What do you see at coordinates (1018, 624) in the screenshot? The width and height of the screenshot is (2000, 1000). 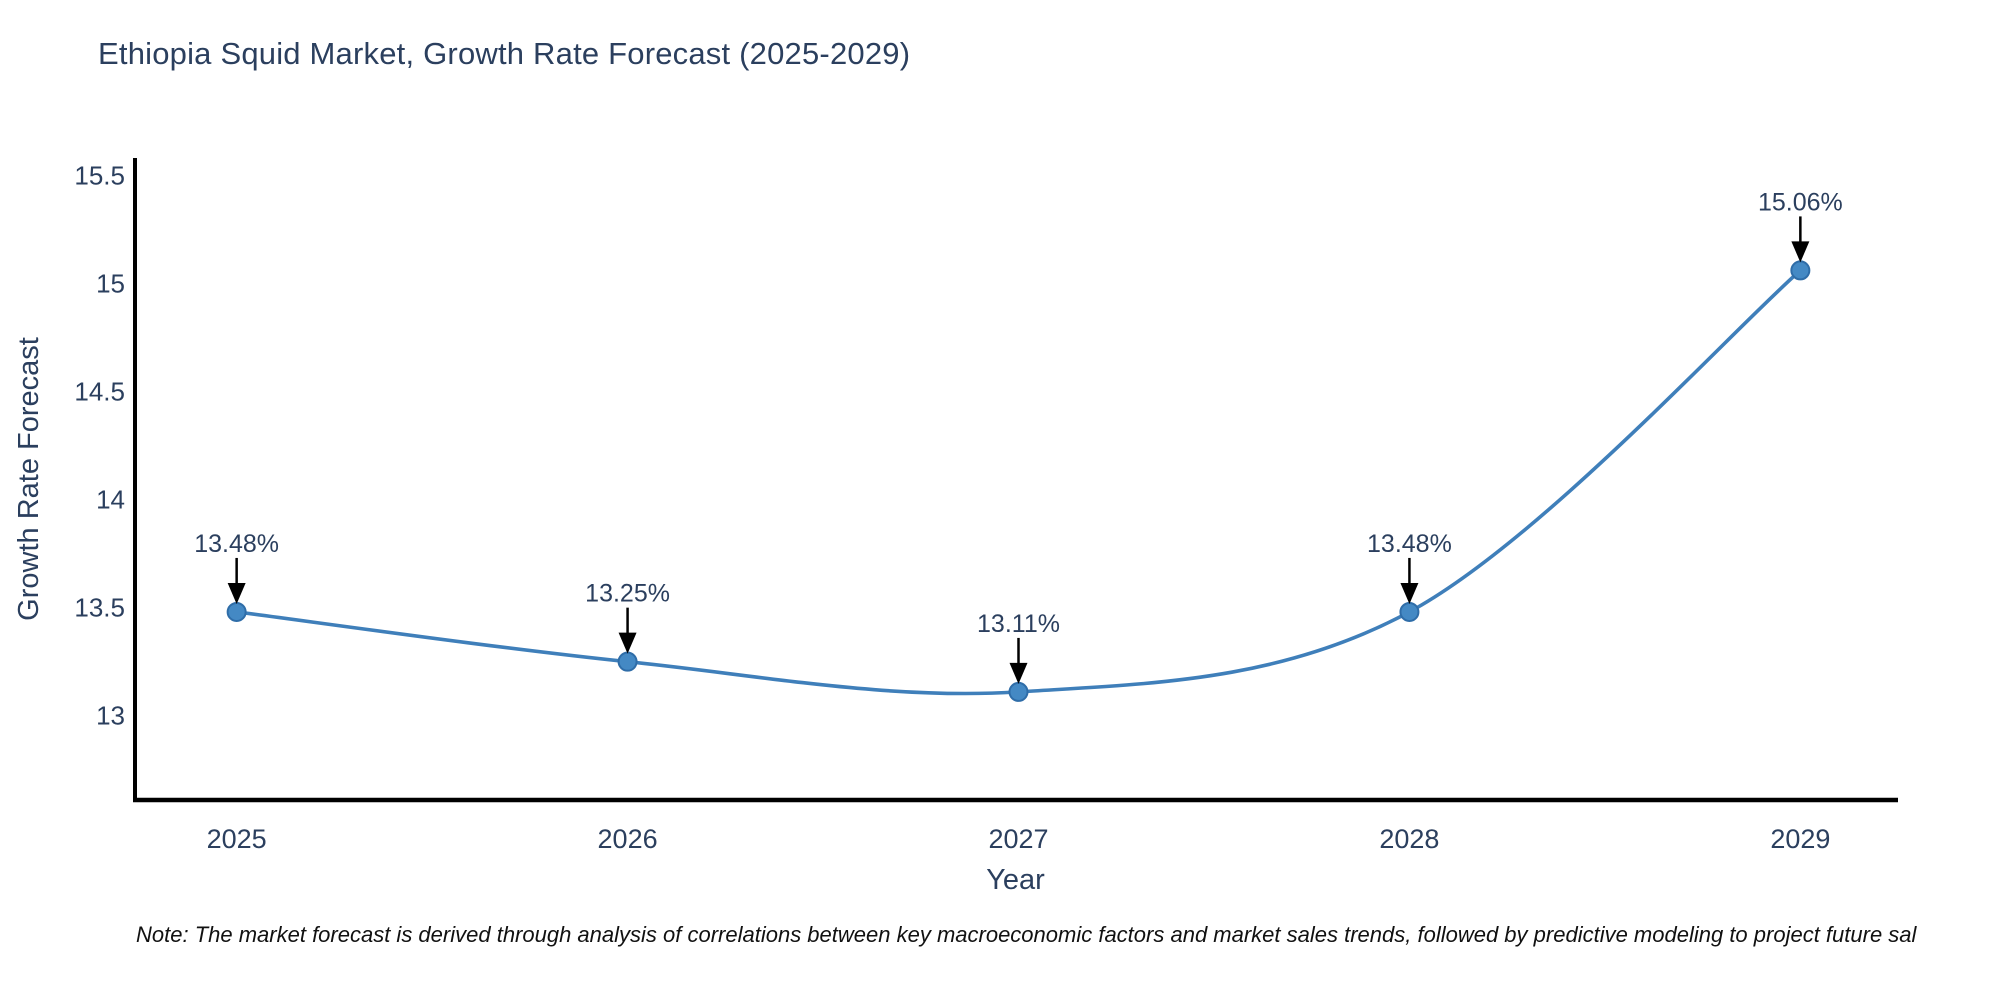 I see `data-point-value-label: 13.11%` at bounding box center [1018, 624].